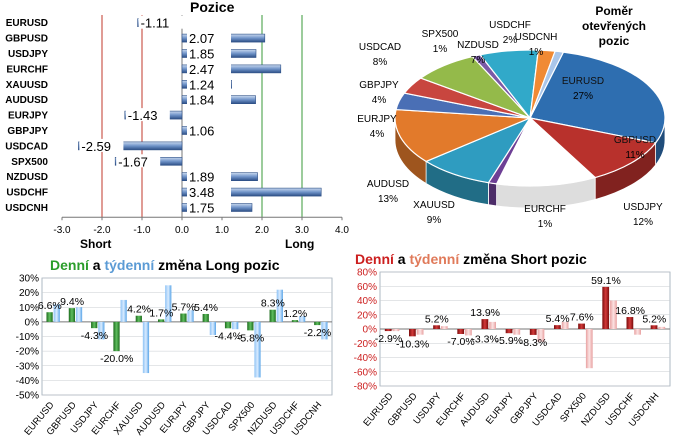 The image size is (680, 448). I want to click on pie-slice-percent: 27%, so click(583, 96).